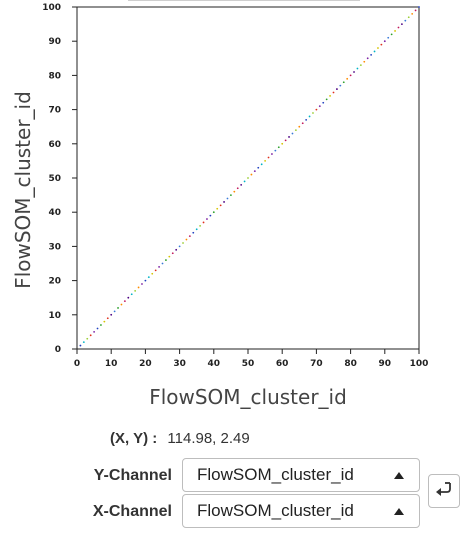 The image size is (468, 536). I want to click on x-tick-label: 60, so click(282, 364).